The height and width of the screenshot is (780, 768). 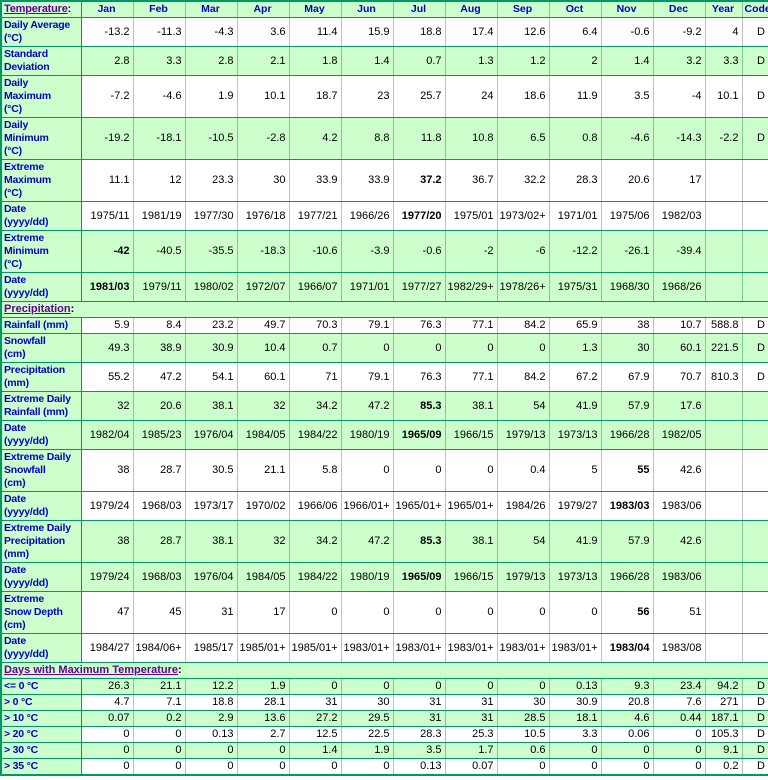 I want to click on row-label: > 0 °C, so click(x=41, y=702).